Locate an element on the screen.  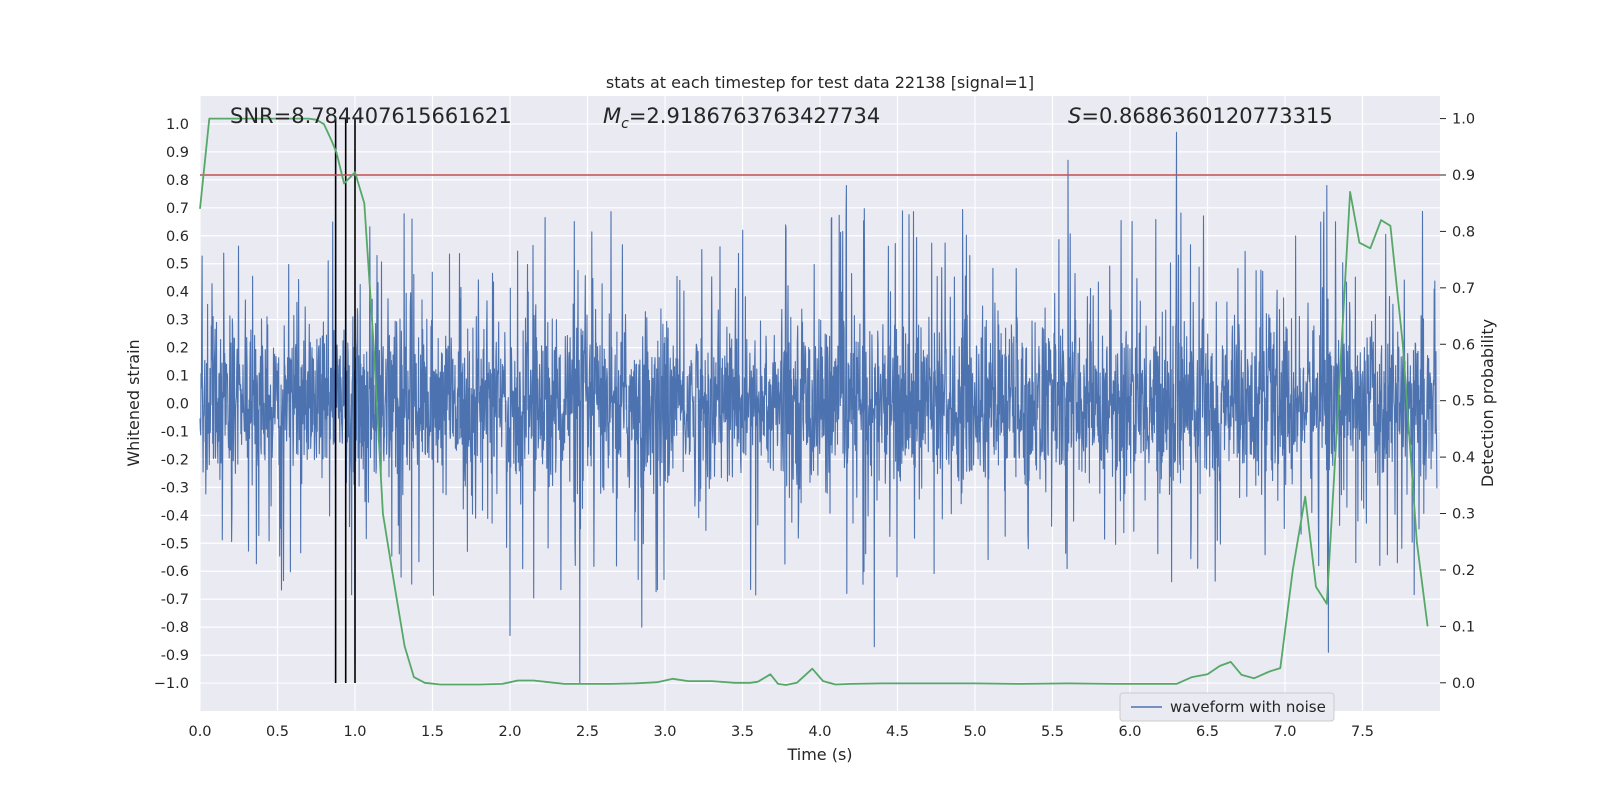
y-tick-label: 0.2 is located at coordinates (177, 349).